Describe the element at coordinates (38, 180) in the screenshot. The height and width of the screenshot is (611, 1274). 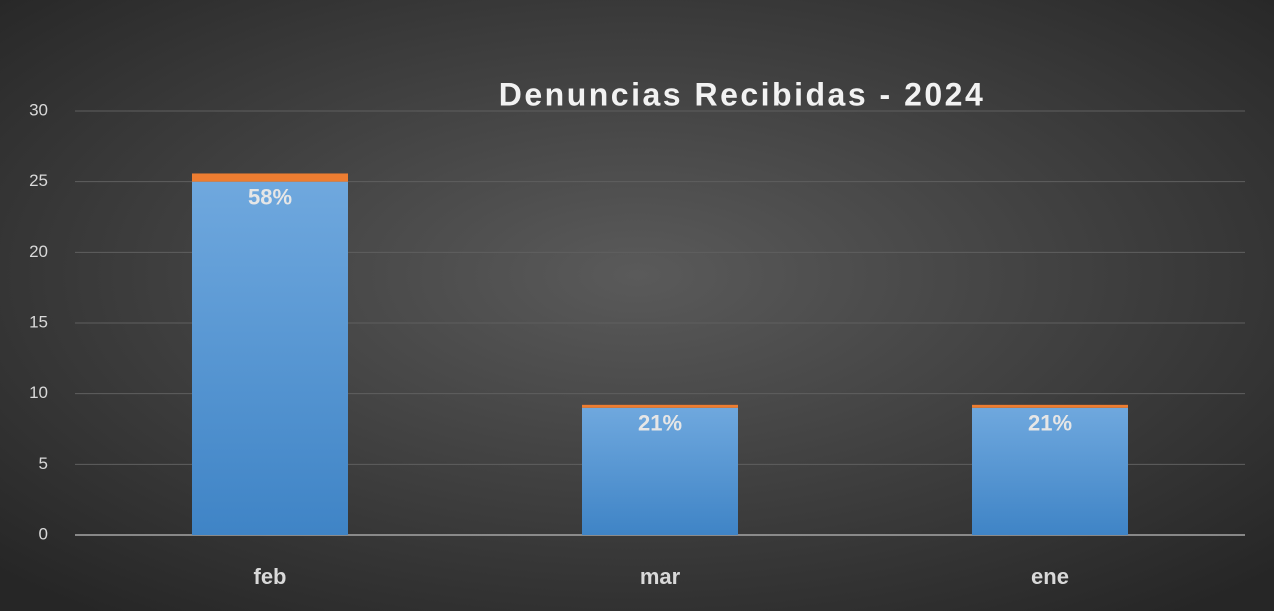
I see `y-tick-label: 25` at that location.